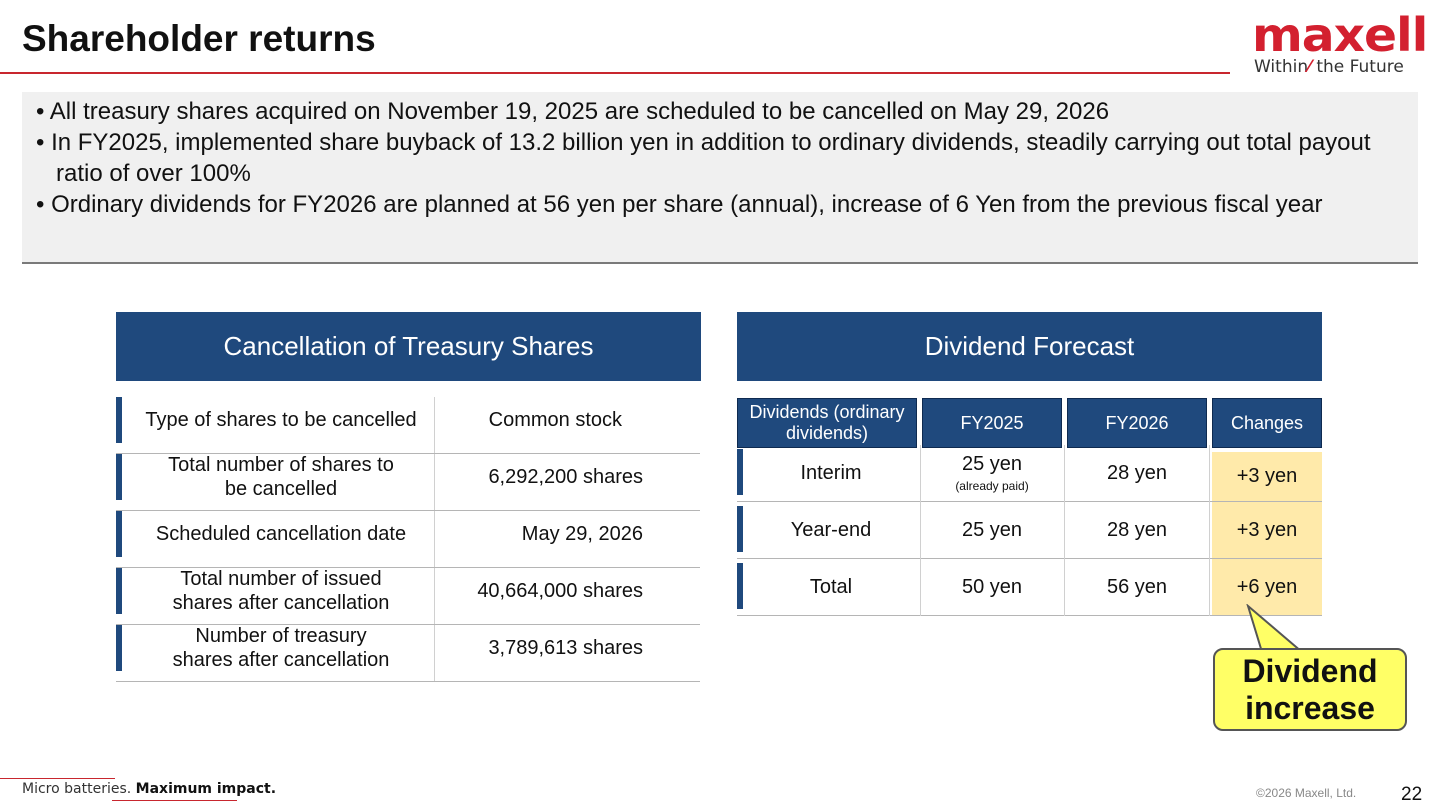 This screenshot has width=1440, height=810. I want to click on row-label: Interim, so click(831, 472).